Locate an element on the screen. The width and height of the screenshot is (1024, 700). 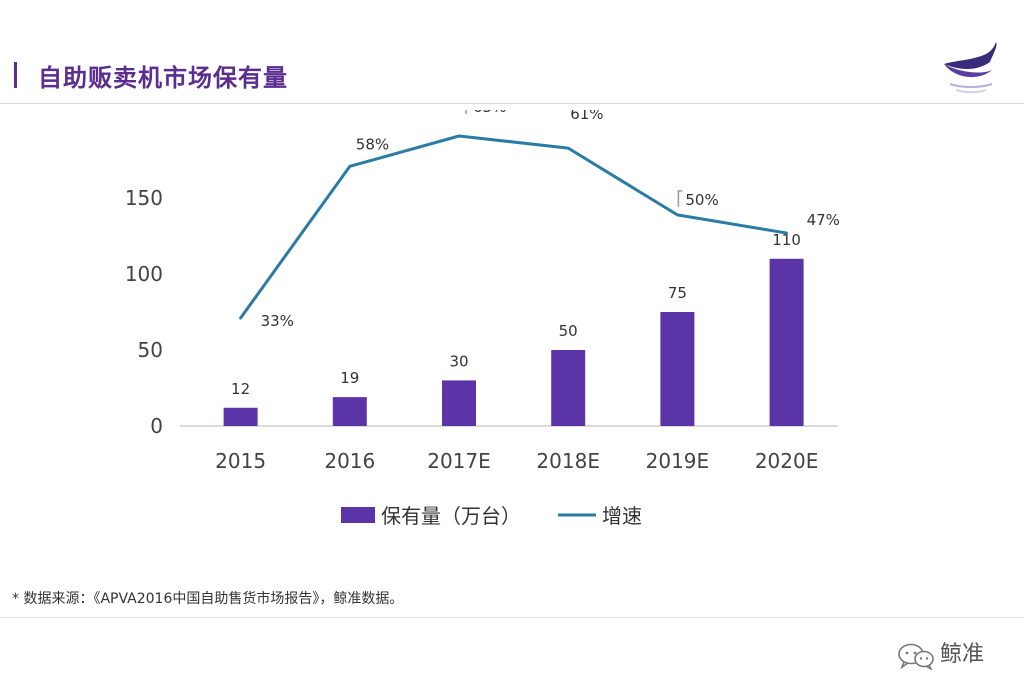
page-title: 自助贩卖机市场保有量 is located at coordinates (163, 78).